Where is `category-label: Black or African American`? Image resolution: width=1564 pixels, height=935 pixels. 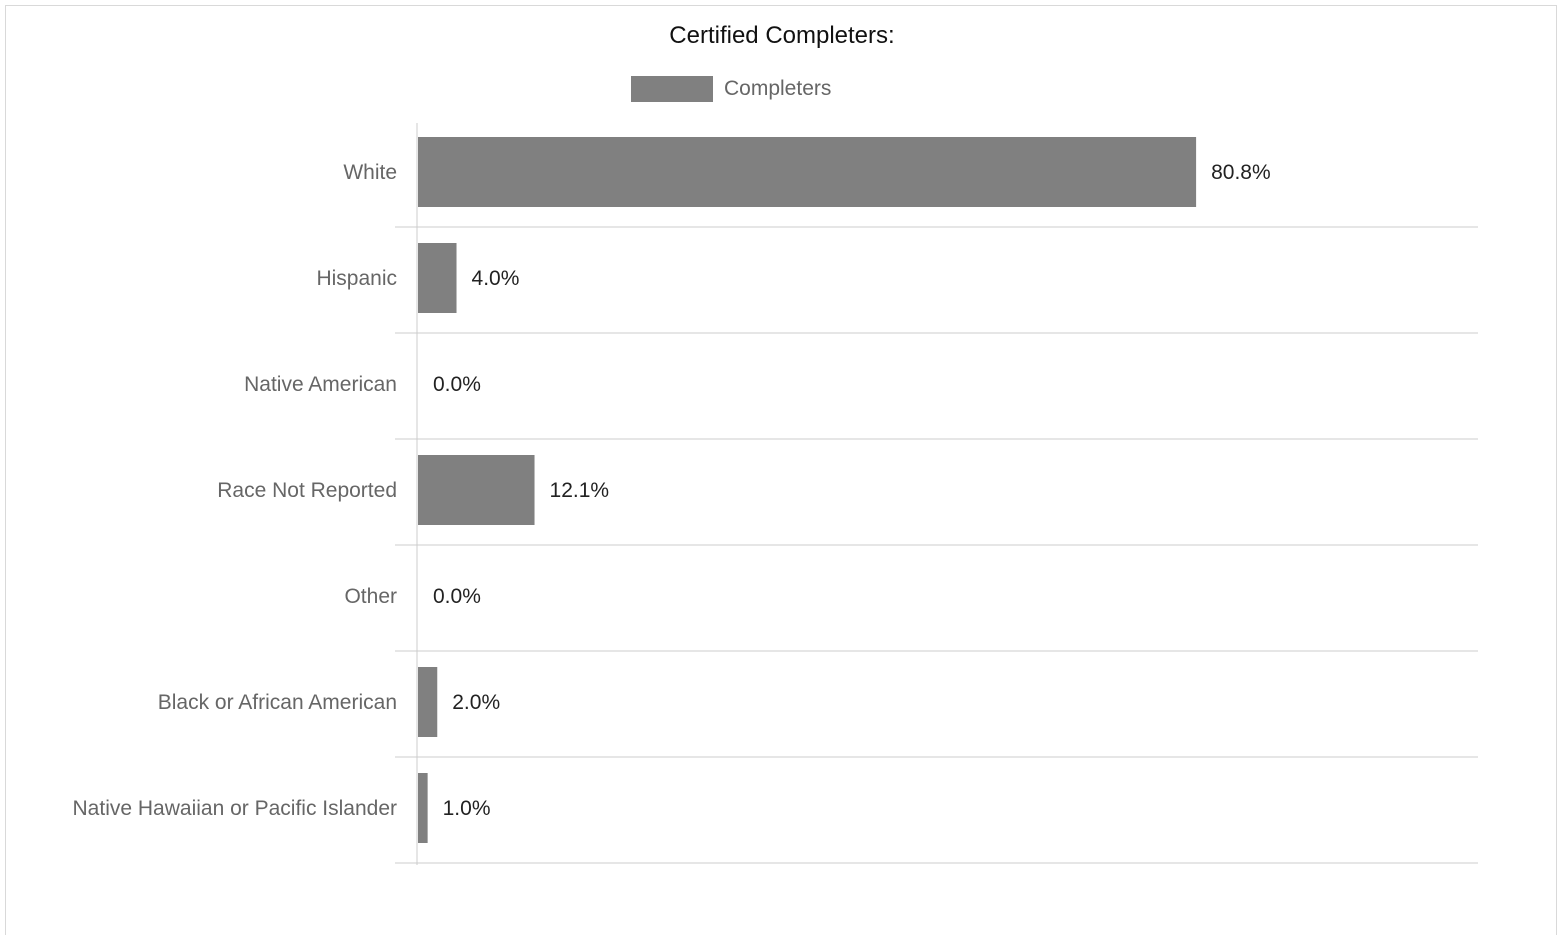
category-label: Black or African American is located at coordinates (277, 702).